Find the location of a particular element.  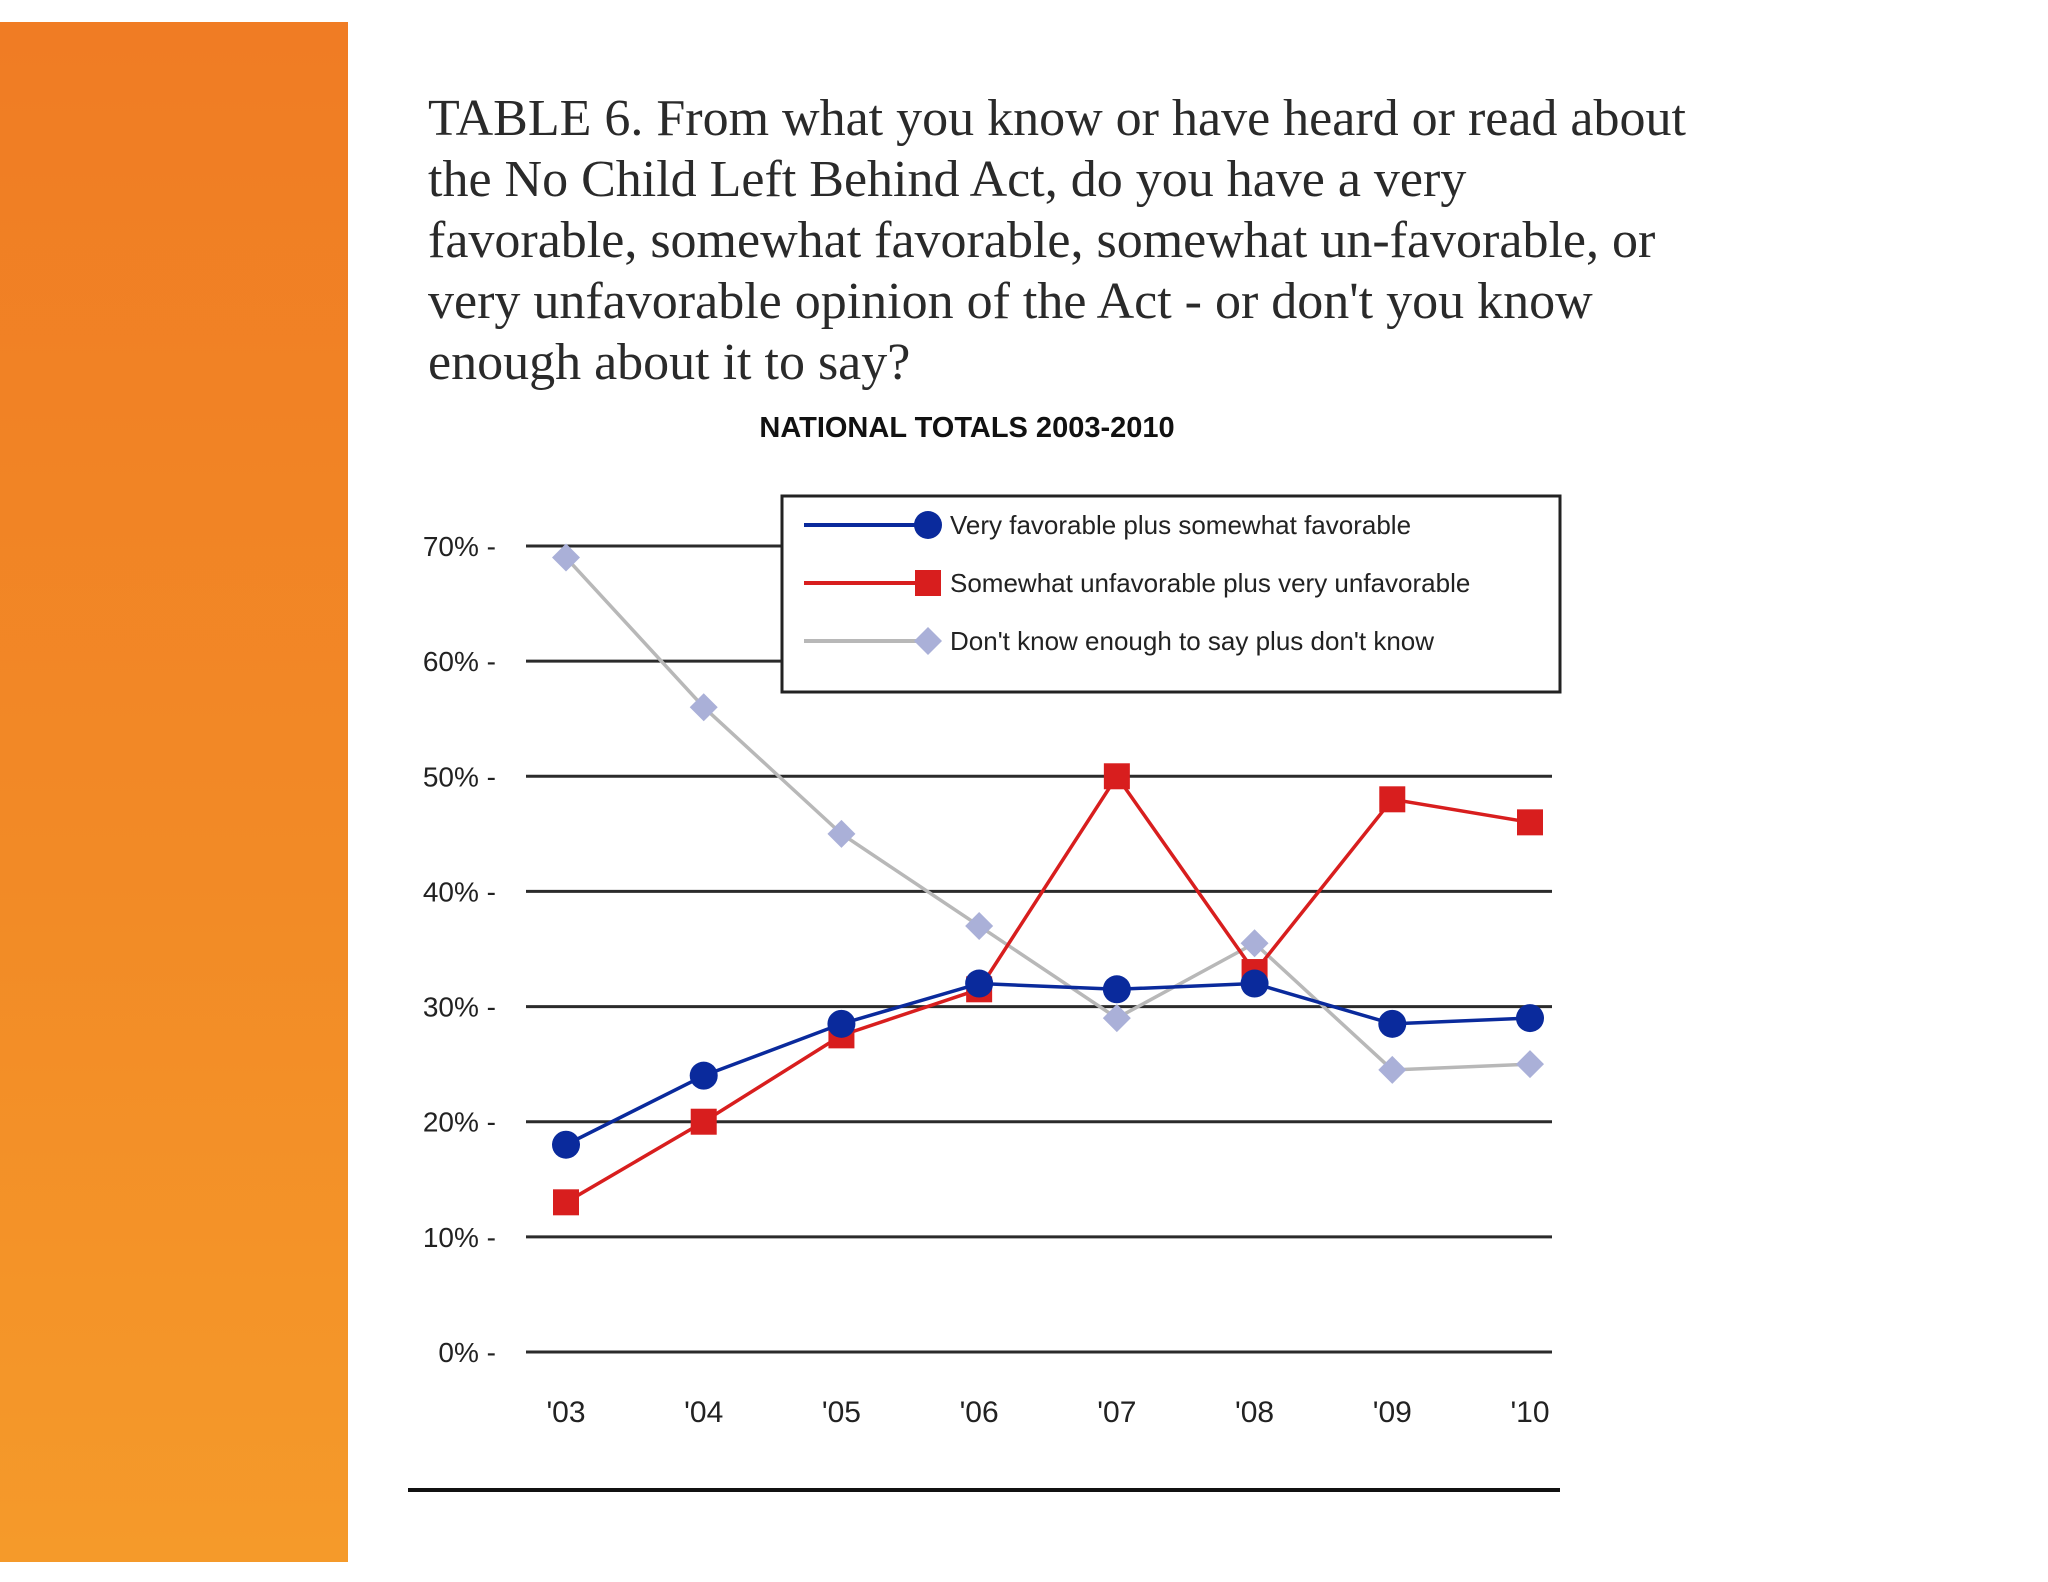

x-tick-label: '07 is located at coordinates (1116, 1412).